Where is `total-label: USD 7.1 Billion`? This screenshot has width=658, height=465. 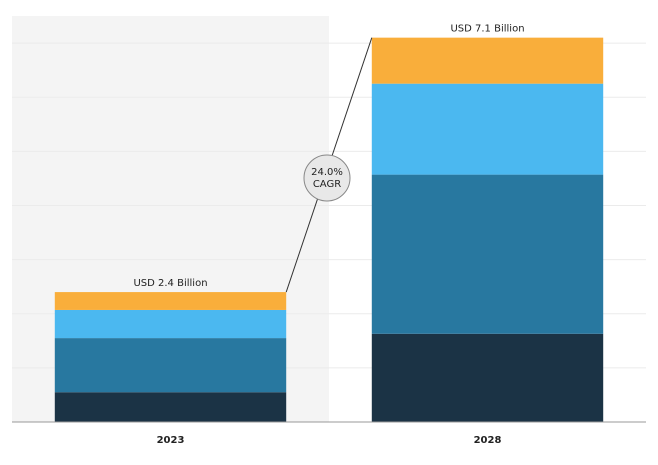
total-label: USD 7.1 Billion is located at coordinates (487, 29).